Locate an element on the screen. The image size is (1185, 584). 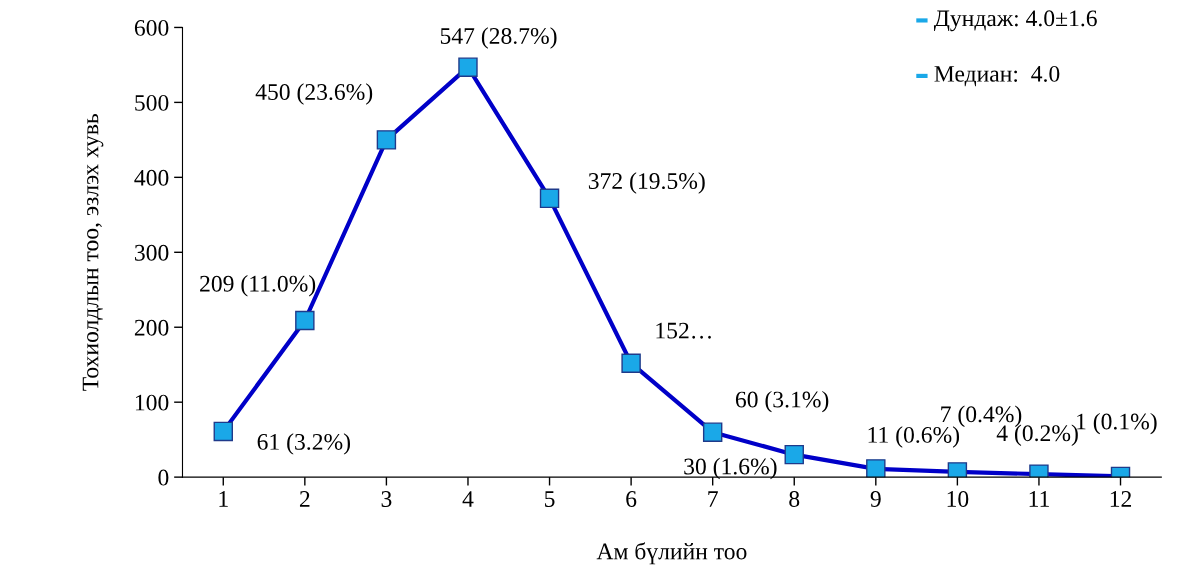
y-tick-label: 200 is located at coordinates (151, 327).